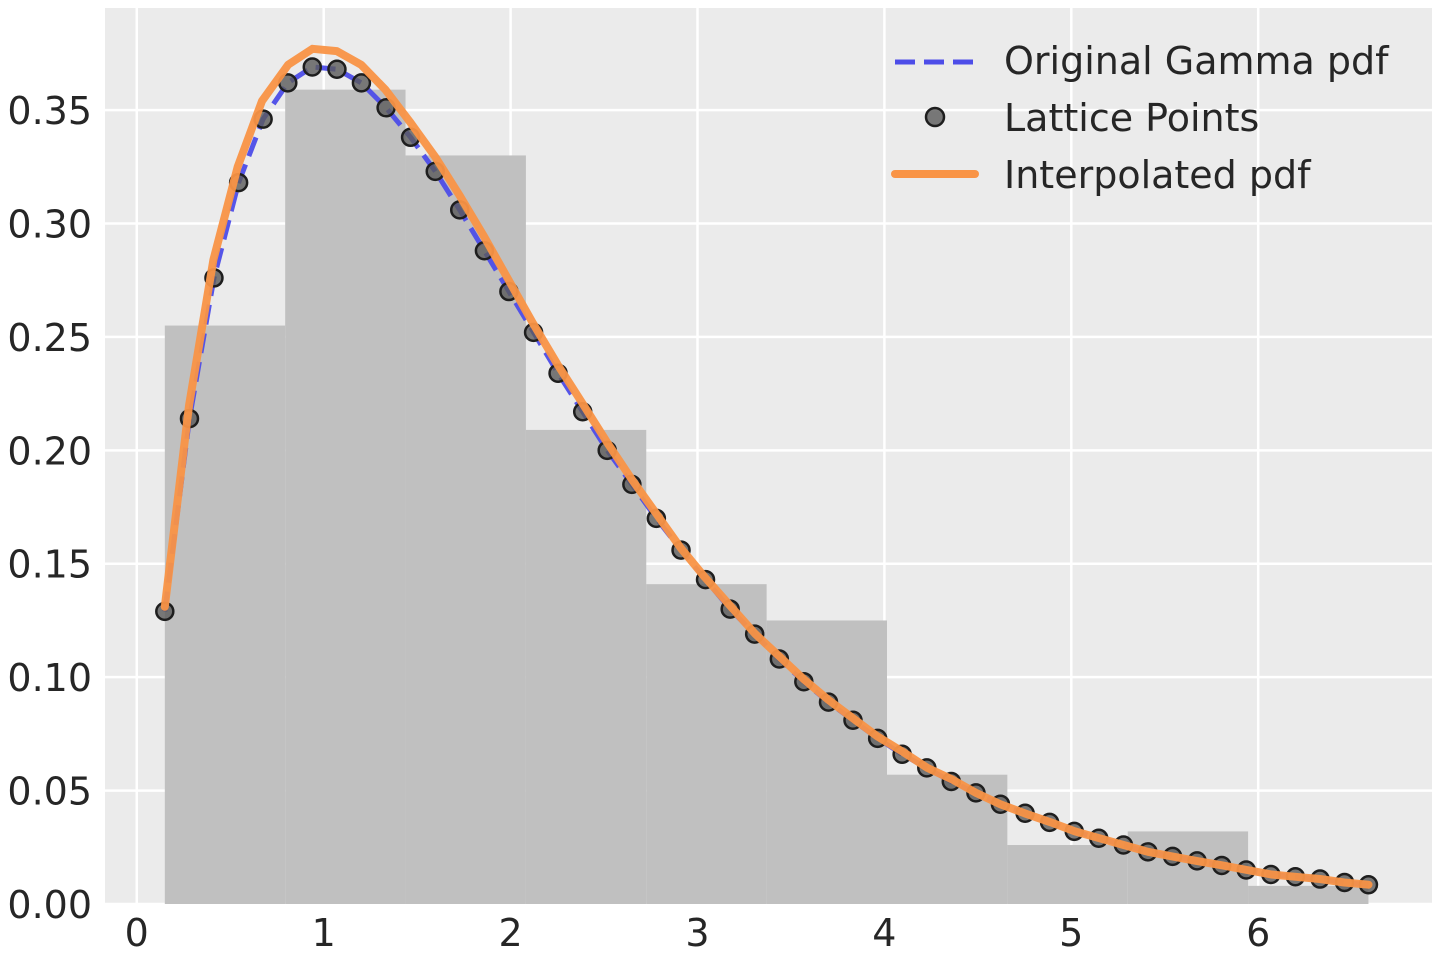 This screenshot has width=1440, height=960. Describe the element at coordinates (49, 111) in the screenshot. I see `y-tick-label: 0.35` at that location.